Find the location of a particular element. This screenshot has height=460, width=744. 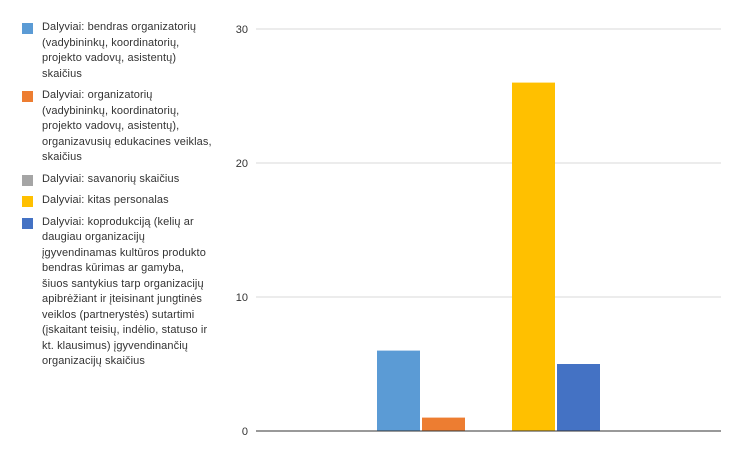

legend-item: Dalyviai: kitas personalas is located at coordinates (117, 201).